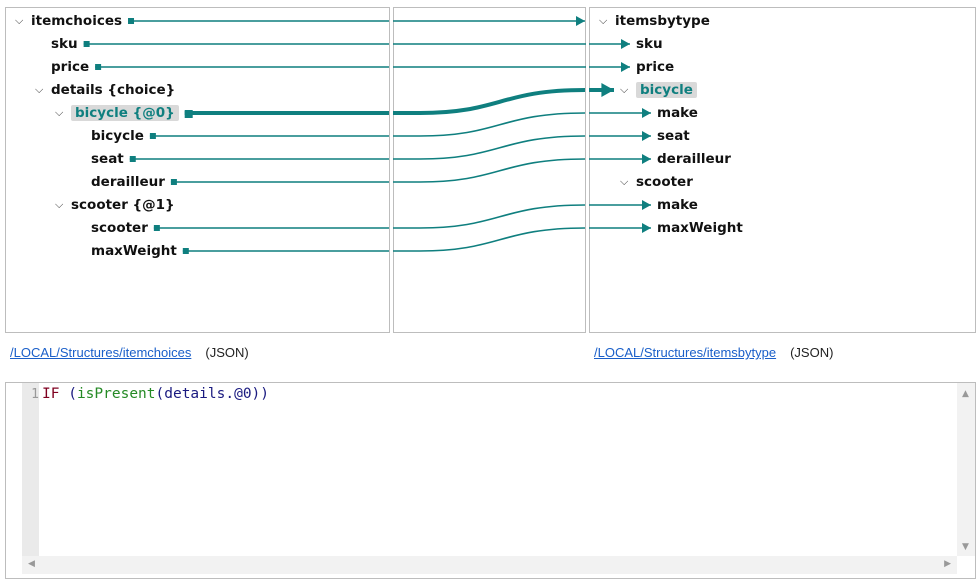 Image resolution: width=979 pixels, height=583 pixels. I want to click on horizontal-scrollbar: ◀ ▶, so click(489, 565).